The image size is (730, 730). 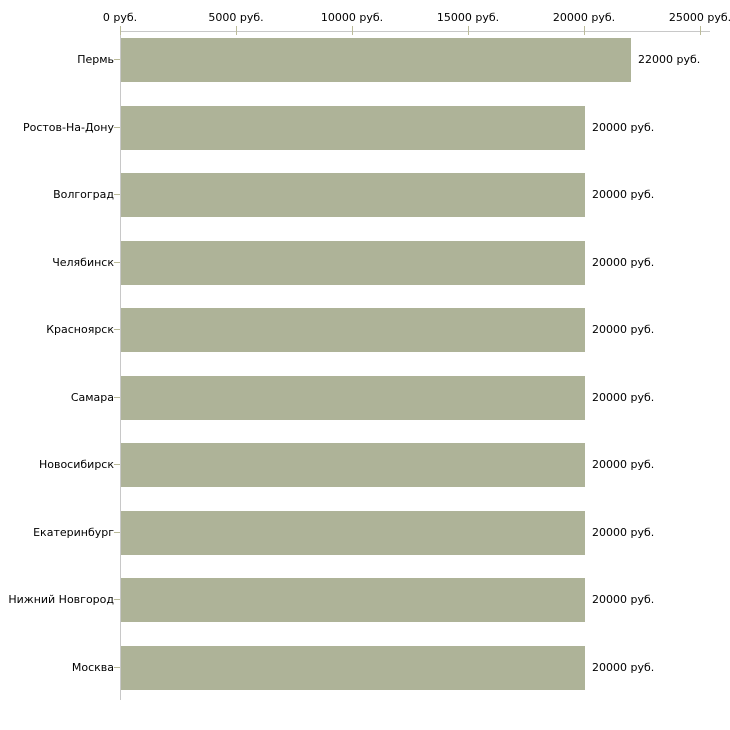 I want to click on bar-row: Челябинск 20000 руб., so click(x=365, y=263).